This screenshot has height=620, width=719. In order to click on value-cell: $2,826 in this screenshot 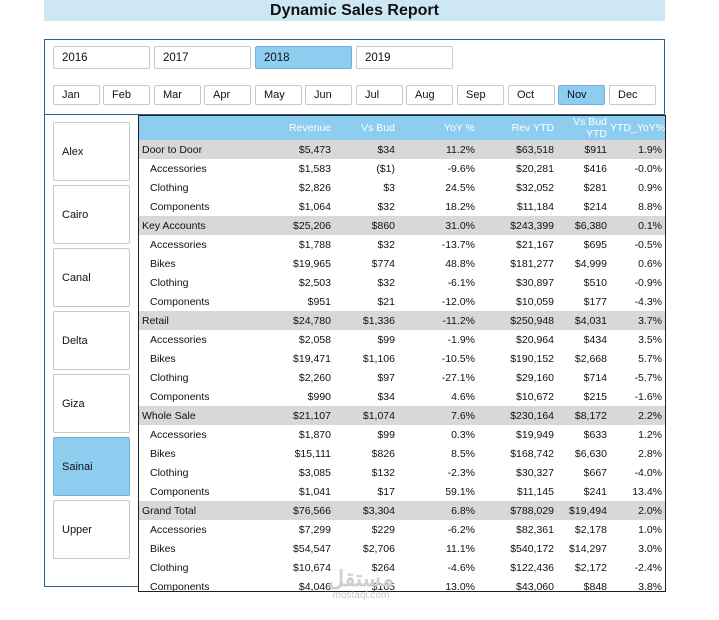, I will do `click(314, 187)`.